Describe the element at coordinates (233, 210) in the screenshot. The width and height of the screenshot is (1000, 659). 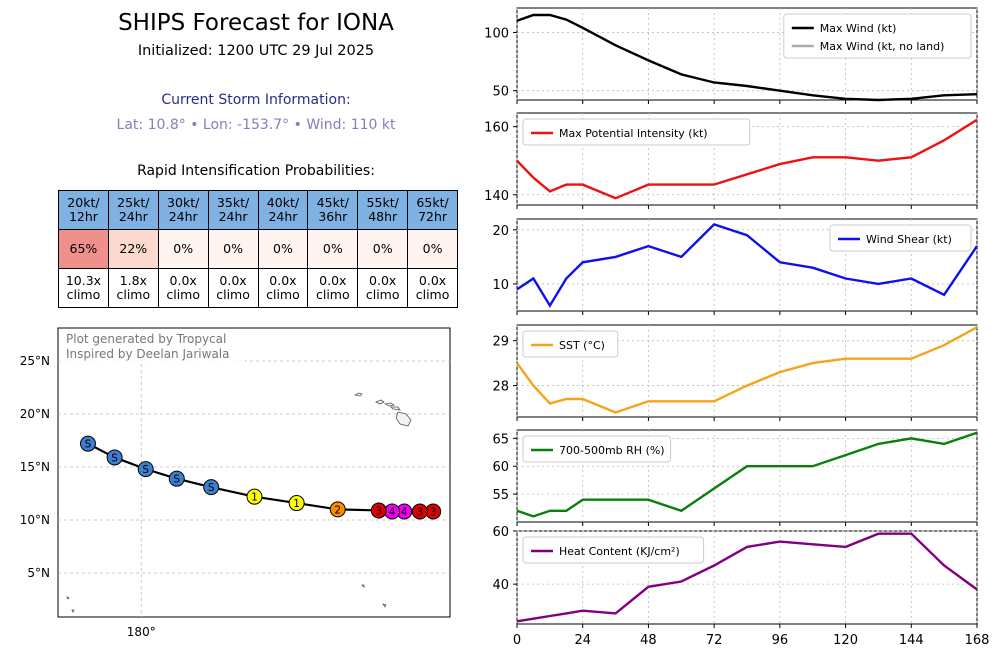
I see `ri-header-cell: 35kt/24hr` at that location.